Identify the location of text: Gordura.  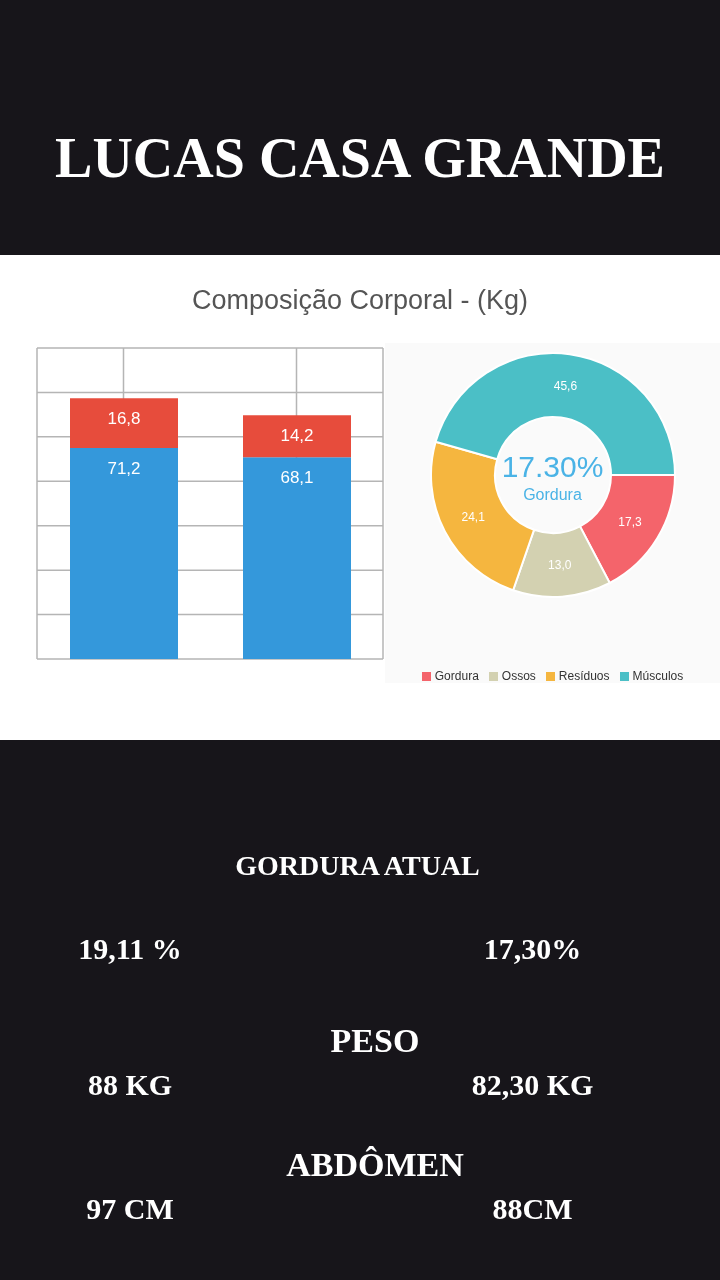
(552, 495).